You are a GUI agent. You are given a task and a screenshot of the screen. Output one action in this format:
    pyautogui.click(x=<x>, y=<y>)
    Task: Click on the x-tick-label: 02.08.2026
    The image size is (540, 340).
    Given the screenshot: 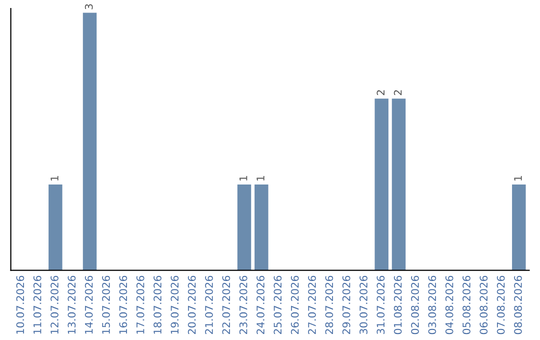 What is the action you would take?
    pyautogui.click(x=415, y=305)
    